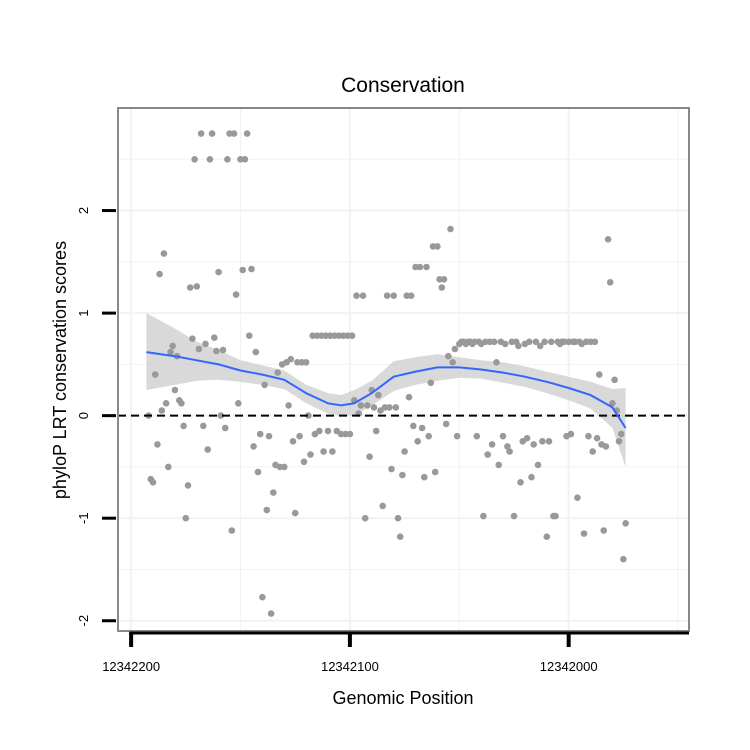 The height and width of the screenshot is (750, 750). What do you see at coordinates (386, 390) in the screenshot?
I see `confidence-band` at bounding box center [386, 390].